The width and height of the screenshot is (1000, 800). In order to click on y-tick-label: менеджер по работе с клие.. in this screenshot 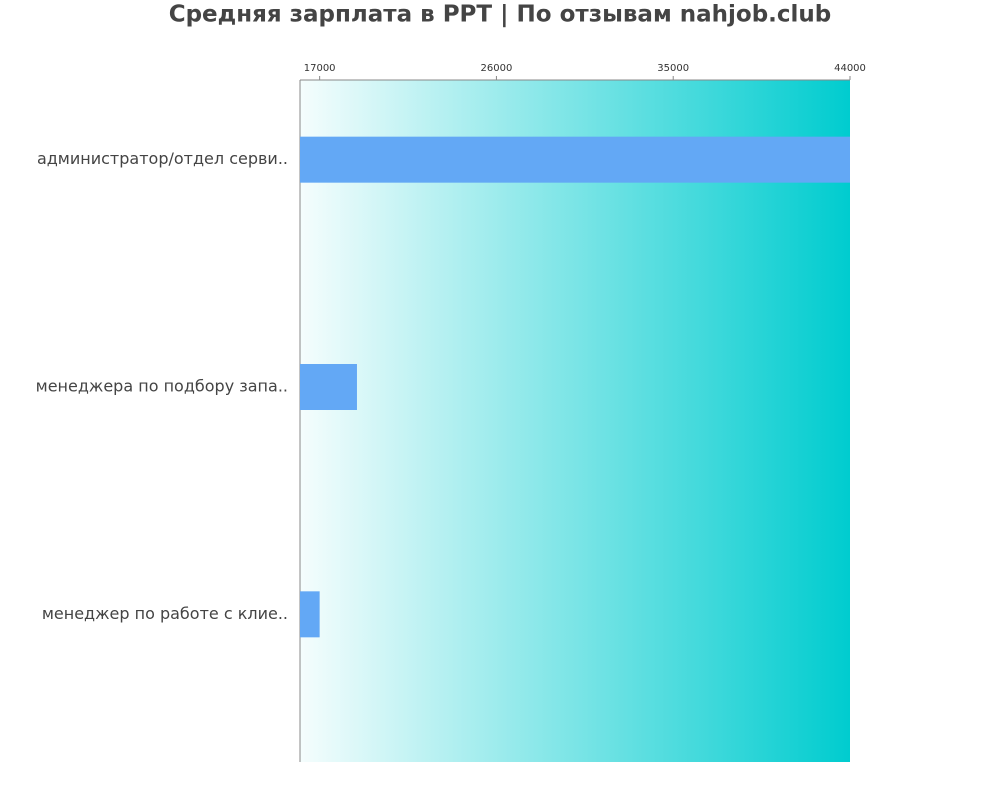, I will do `click(165, 613)`.